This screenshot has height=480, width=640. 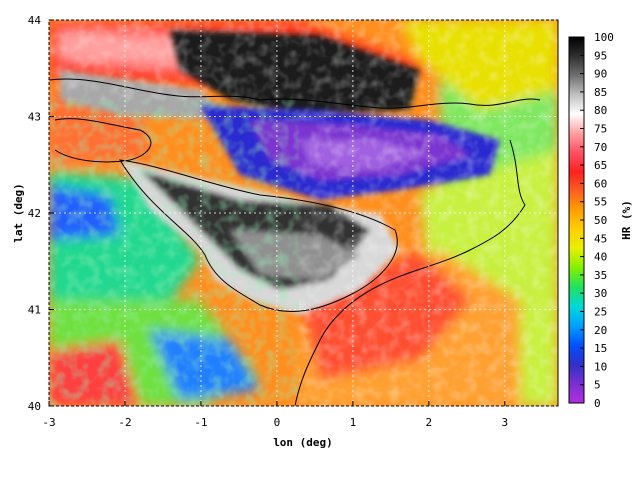 What do you see at coordinates (353, 422) in the screenshot?
I see `x-tick-label: 1` at bounding box center [353, 422].